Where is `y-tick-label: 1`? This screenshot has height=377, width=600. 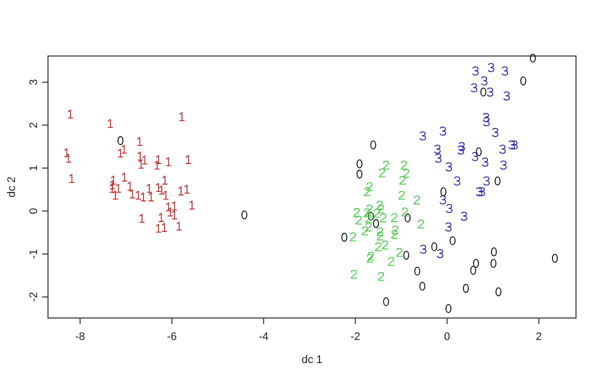 y-tick-label: 1 is located at coordinates (34, 168).